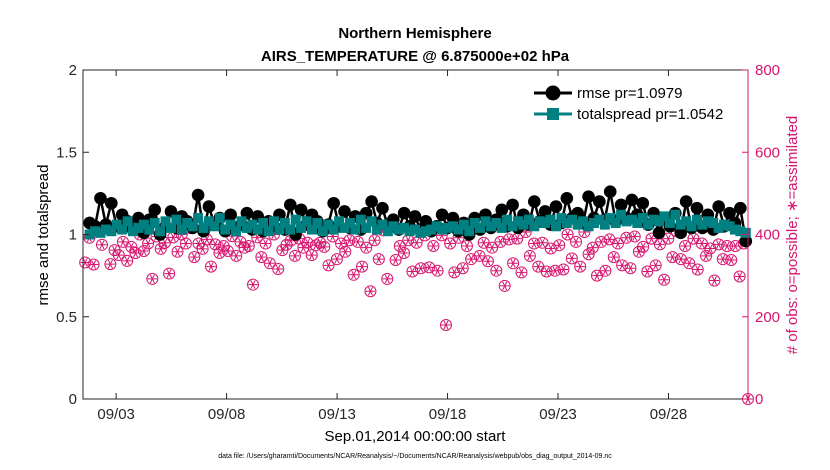 Image resolution: width=830 pixels, height=470 pixels. Describe the element at coordinates (227, 414) in the screenshot. I see `x-tick-label: 09/08` at that location.